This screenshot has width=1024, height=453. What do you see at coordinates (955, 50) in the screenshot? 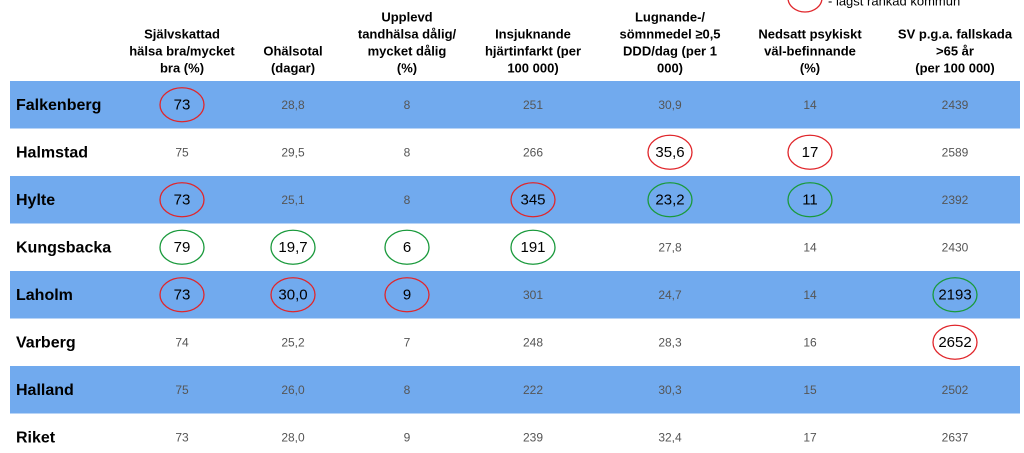
I see `column-header: >65 år` at bounding box center [955, 50].